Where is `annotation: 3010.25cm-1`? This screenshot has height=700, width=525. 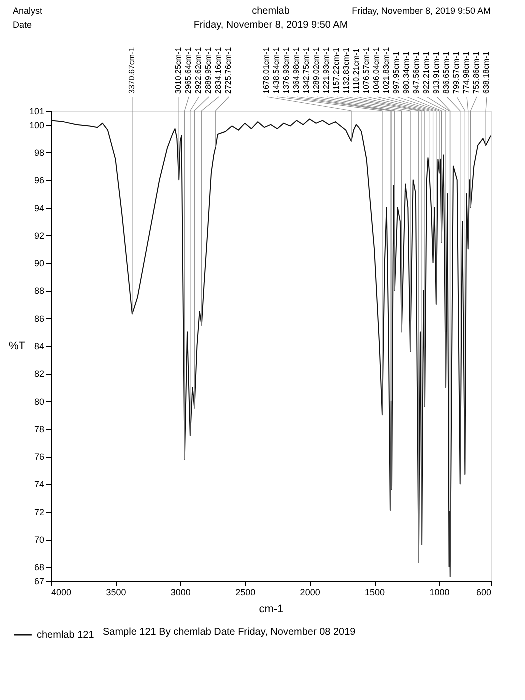 annotation: 3010.25cm-1 is located at coordinates (179, 70).